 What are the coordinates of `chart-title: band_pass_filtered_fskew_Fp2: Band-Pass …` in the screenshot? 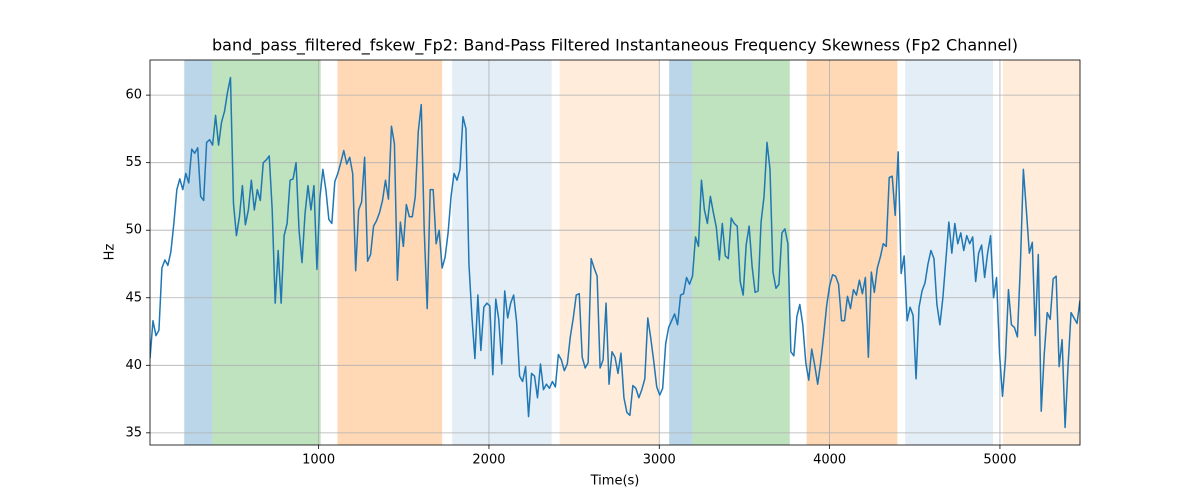 It's located at (615, 46).